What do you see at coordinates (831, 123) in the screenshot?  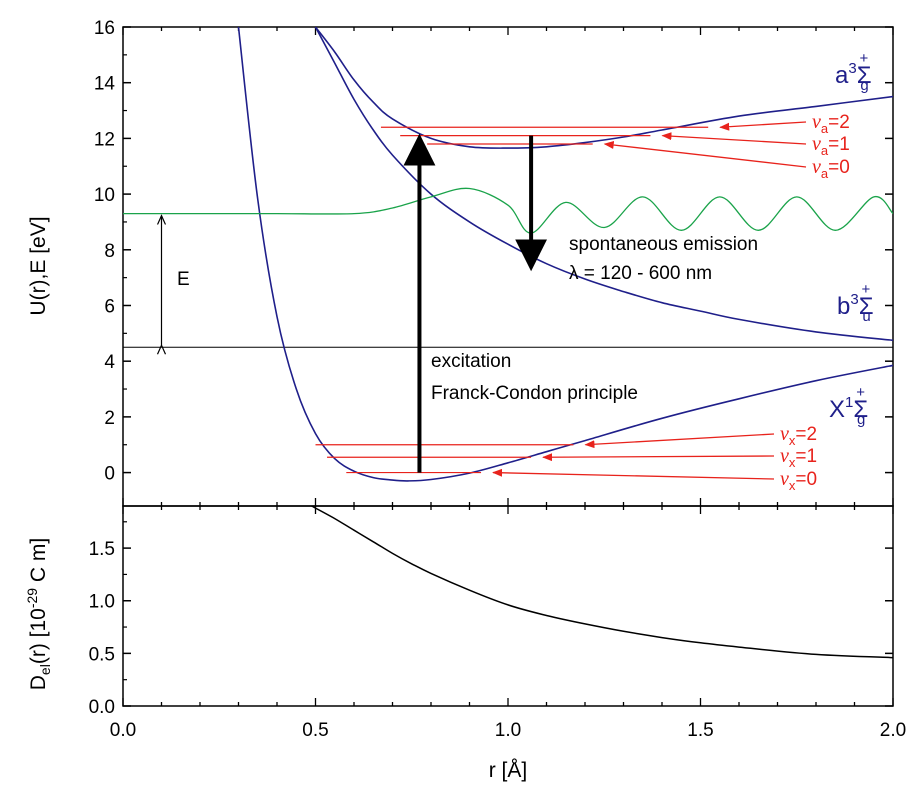 I see `vibrational-level-label: va=2` at bounding box center [831, 123].